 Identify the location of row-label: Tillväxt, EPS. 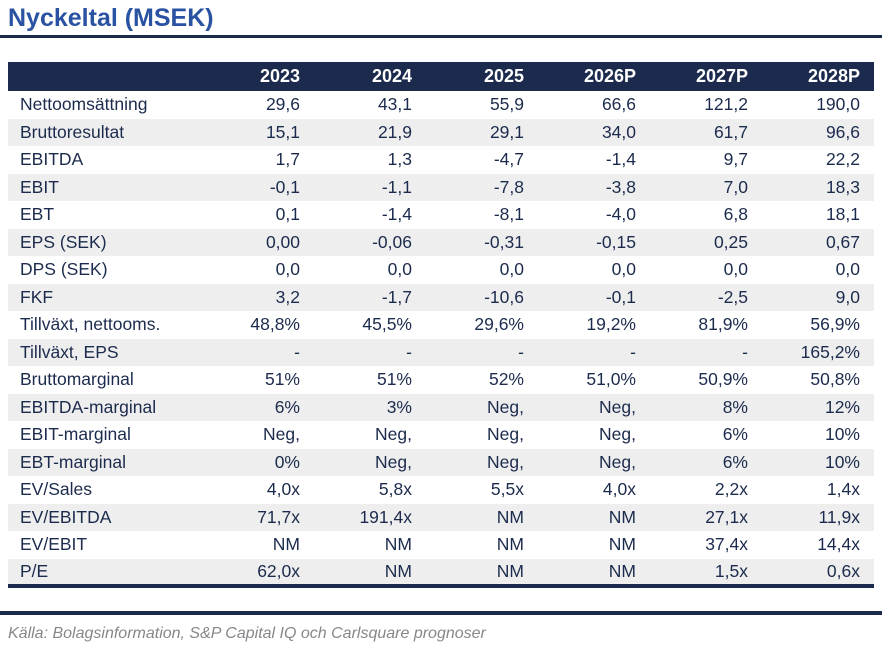
(69, 351).